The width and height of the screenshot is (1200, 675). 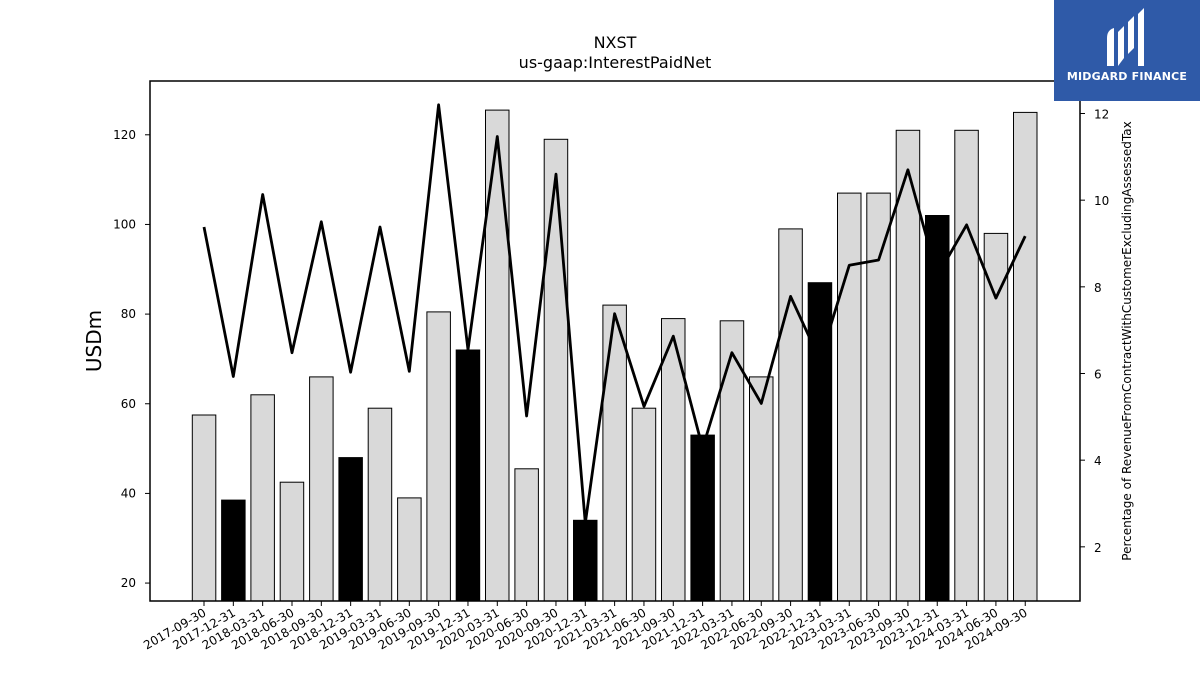 I want to click on logo-text: MIDGARD FINANCE, so click(x=1127, y=76).